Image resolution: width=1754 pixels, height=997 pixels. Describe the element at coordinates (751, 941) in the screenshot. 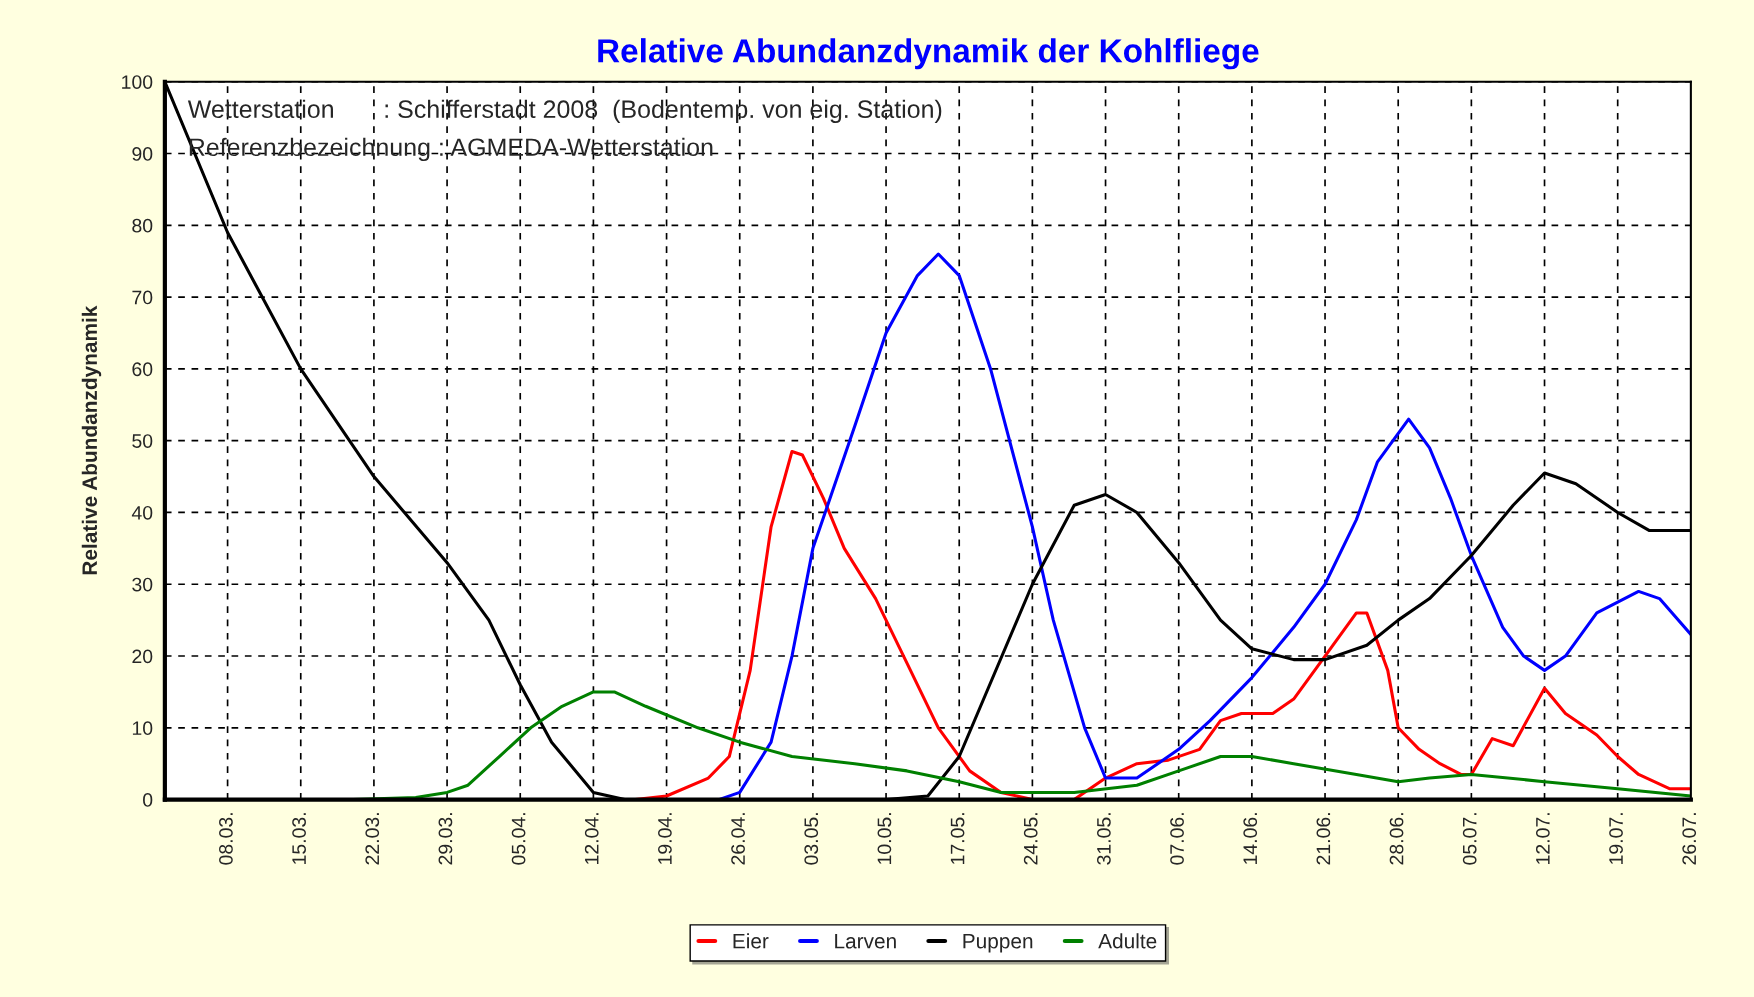

I see `legend-label: Eier` at that location.